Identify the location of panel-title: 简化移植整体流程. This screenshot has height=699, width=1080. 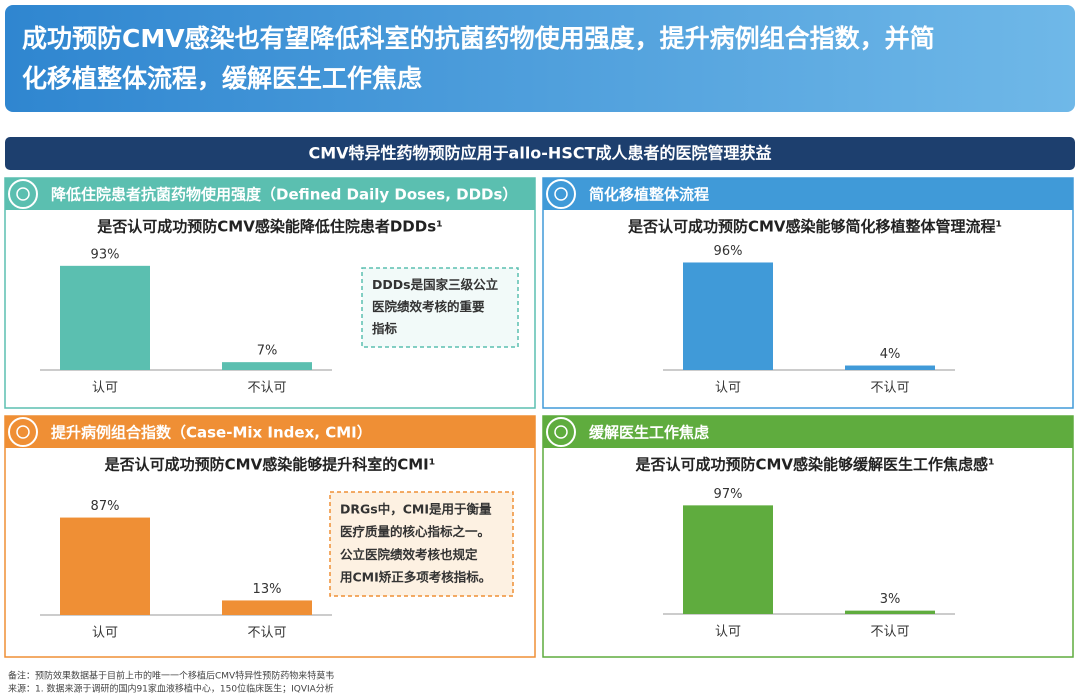
(649, 195).